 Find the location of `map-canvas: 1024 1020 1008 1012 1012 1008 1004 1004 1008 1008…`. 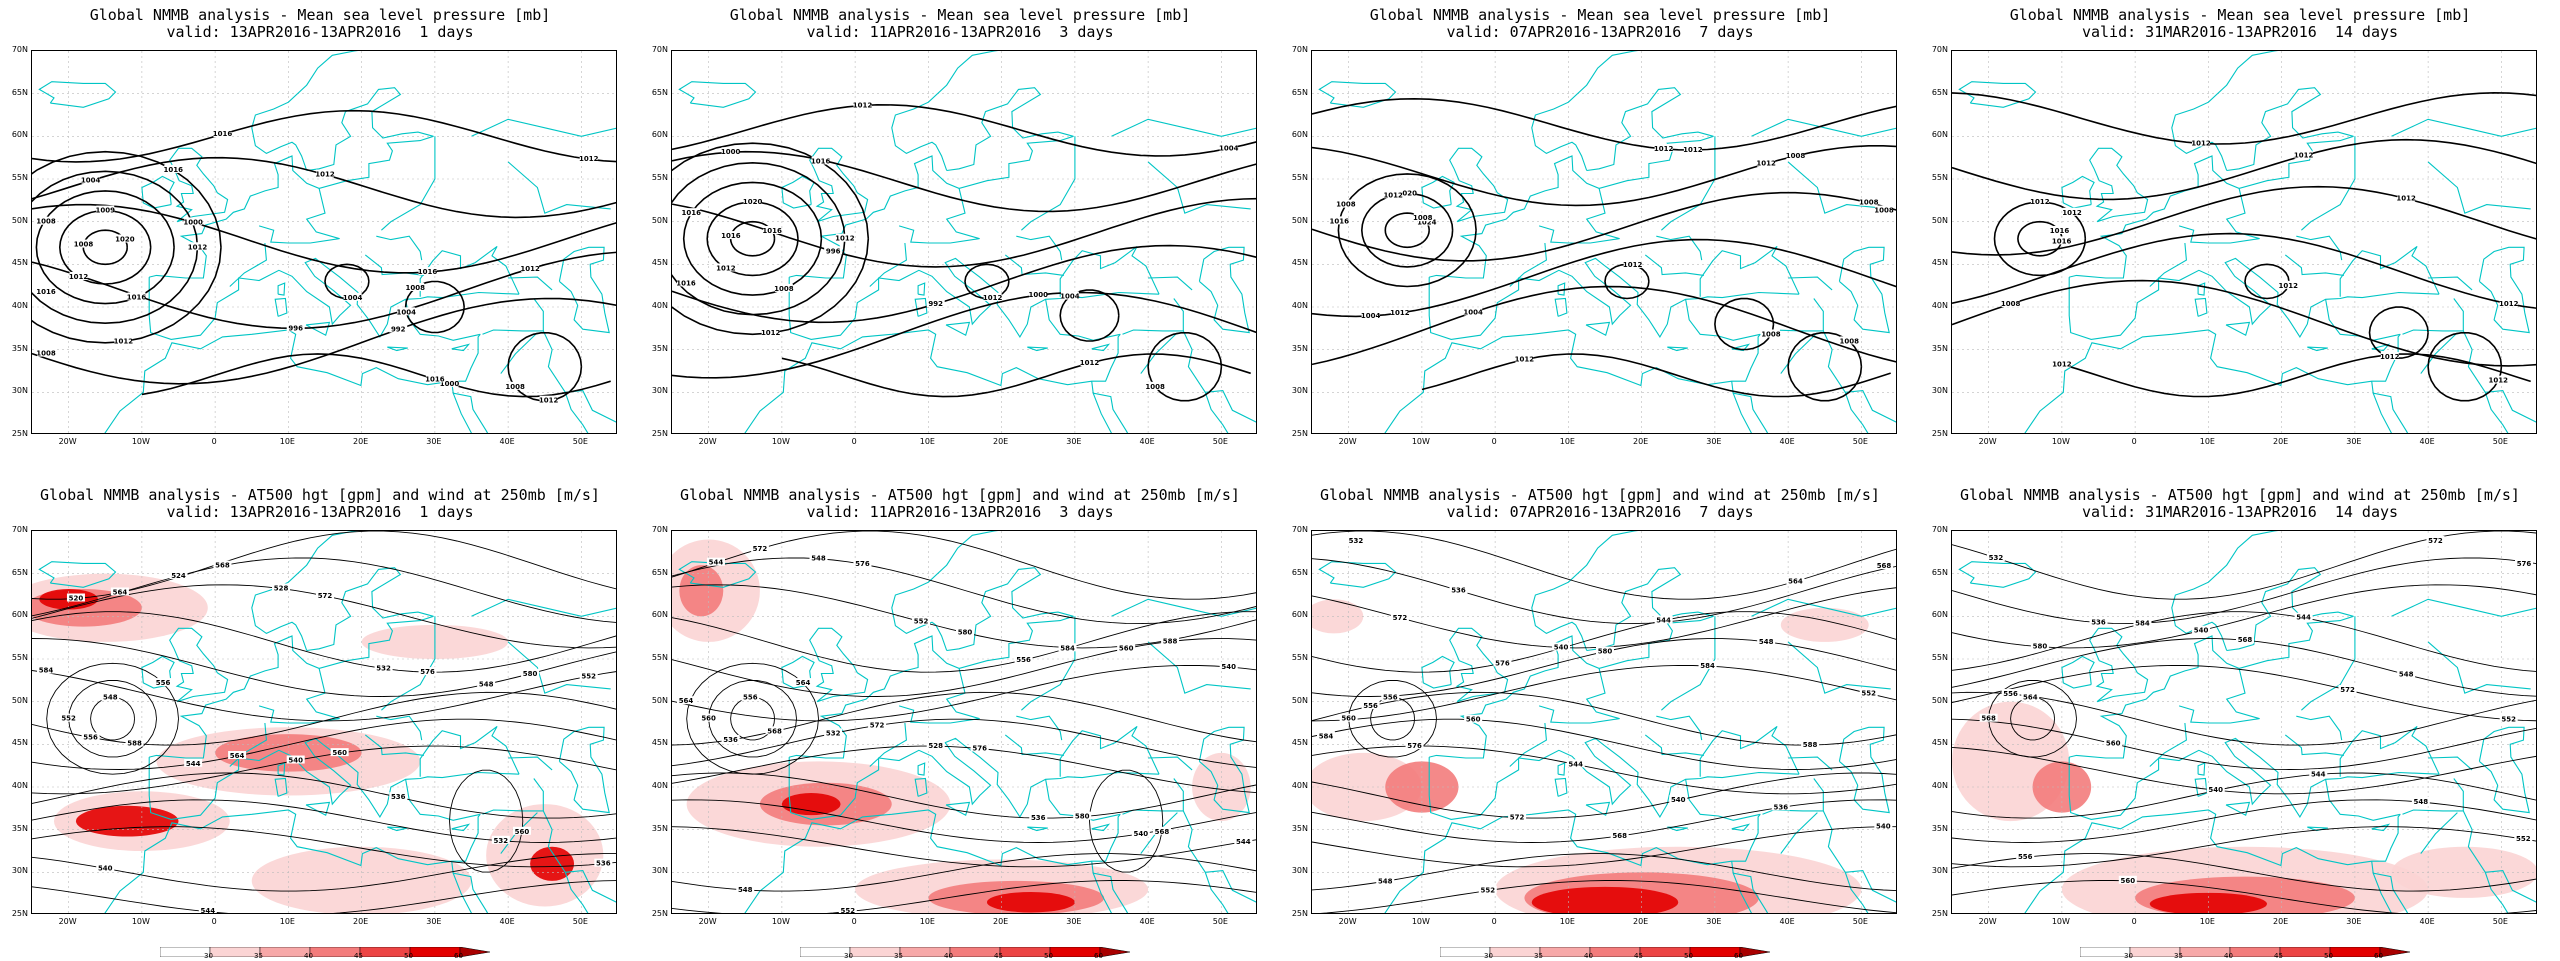

map-canvas: 1024 1020 1008 1012 1012 1008 1004 1004 1008 1008… is located at coordinates (1604, 242).